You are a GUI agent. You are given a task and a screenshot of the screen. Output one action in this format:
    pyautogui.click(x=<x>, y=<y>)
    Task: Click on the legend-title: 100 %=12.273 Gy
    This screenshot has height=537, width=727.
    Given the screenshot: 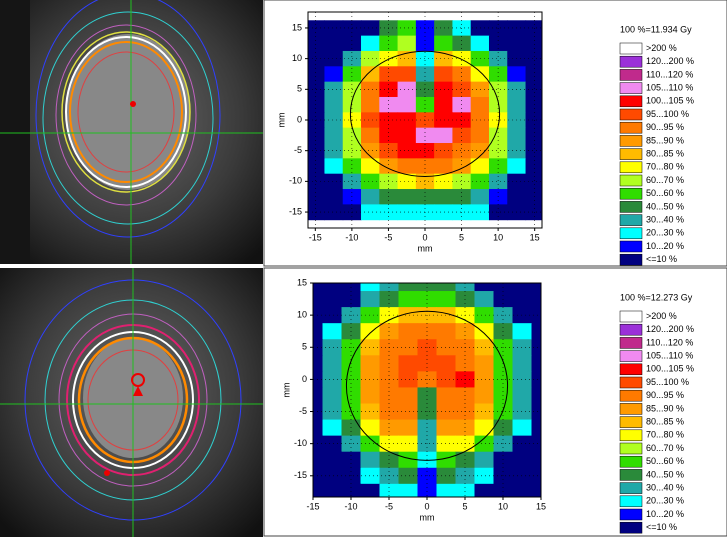 What is the action you would take?
    pyautogui.click(x=656, y=297)
    